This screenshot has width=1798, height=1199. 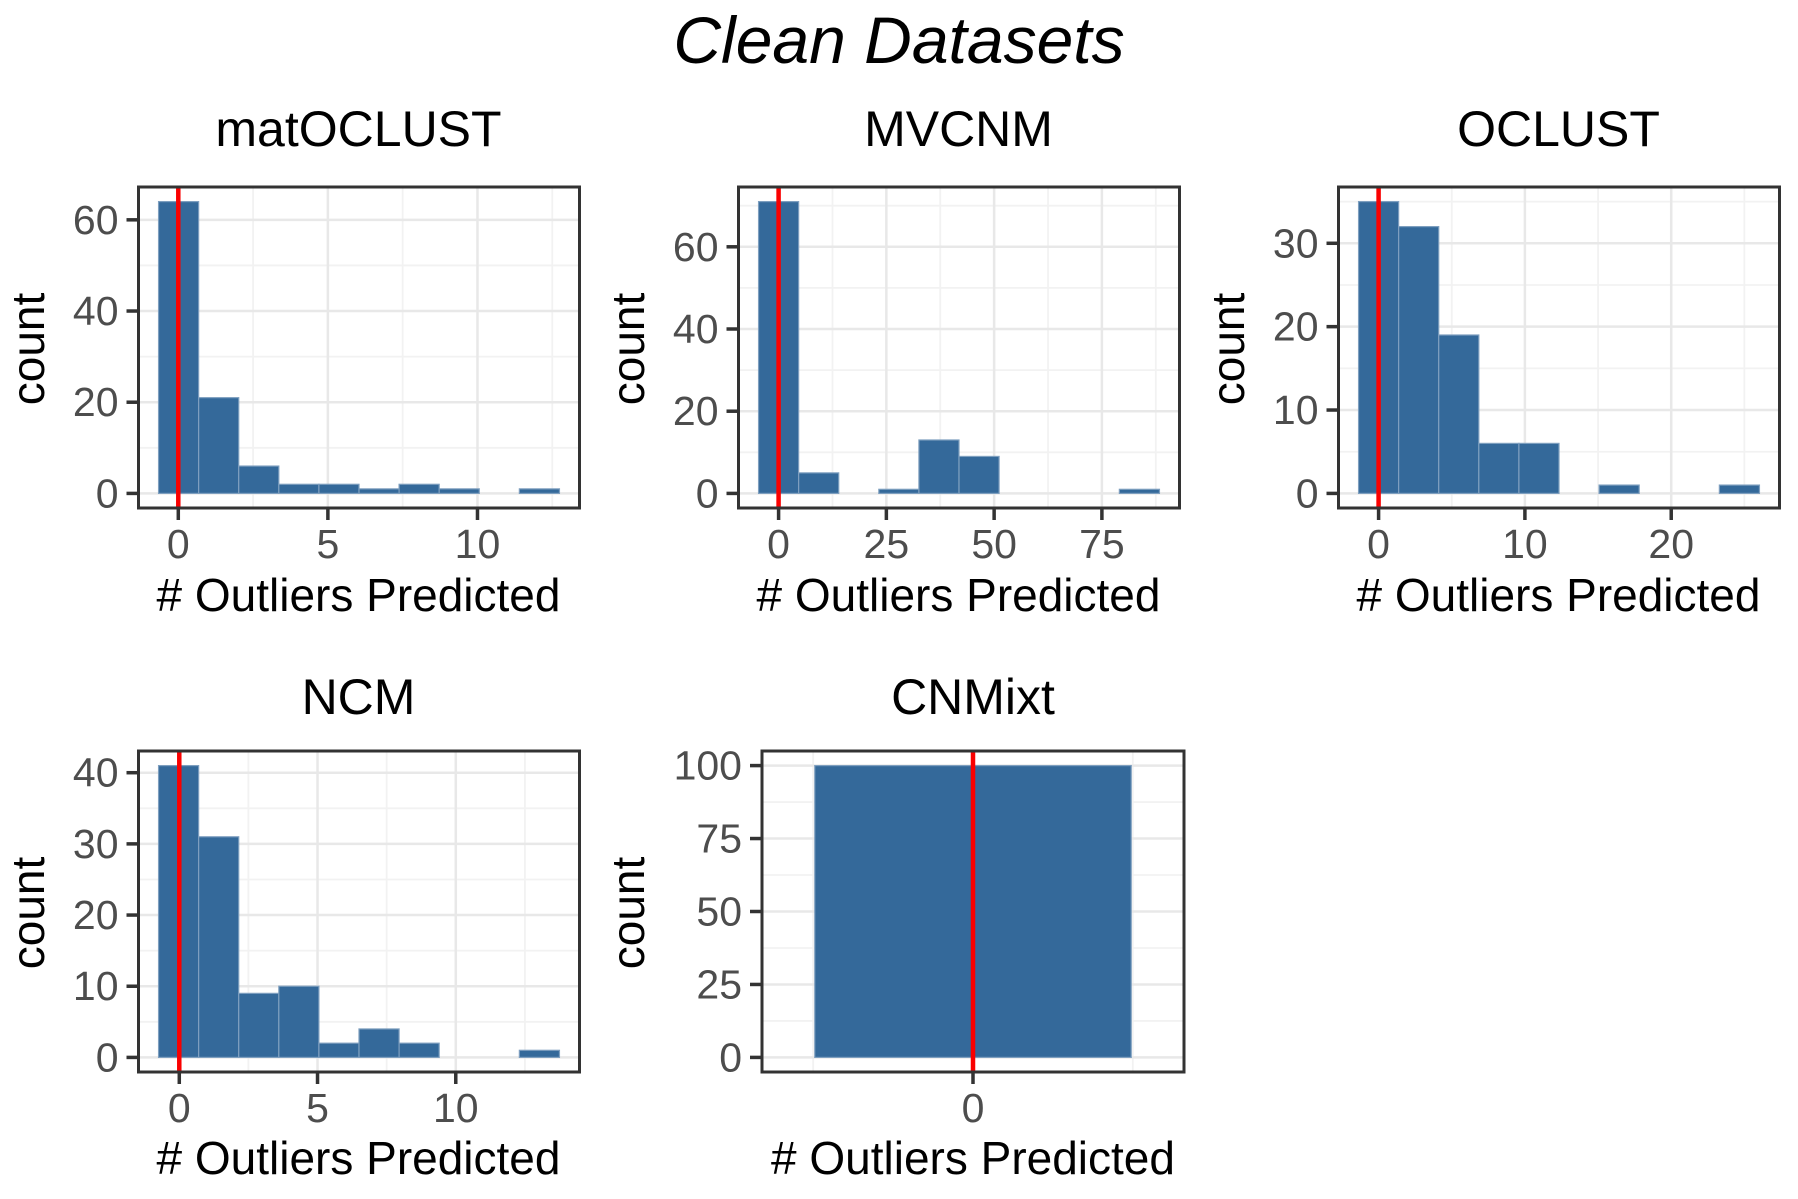 What do you see at coordinates (958, 129) in the screenshot?
I see `panel-title: MVCNM` at bounding box center [958, 129].